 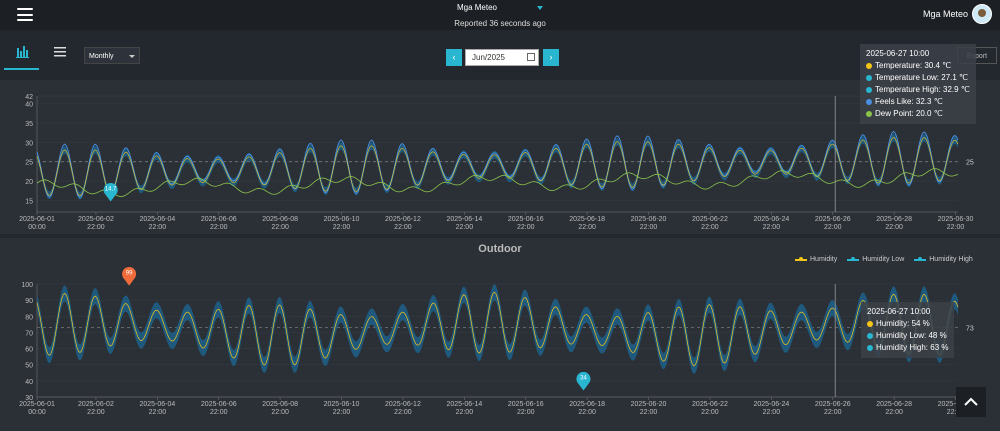 What do you see at coordinates (29, 333) in the screenshot?
I see `y-tick-label: 70` at bounding box center [29, 333].